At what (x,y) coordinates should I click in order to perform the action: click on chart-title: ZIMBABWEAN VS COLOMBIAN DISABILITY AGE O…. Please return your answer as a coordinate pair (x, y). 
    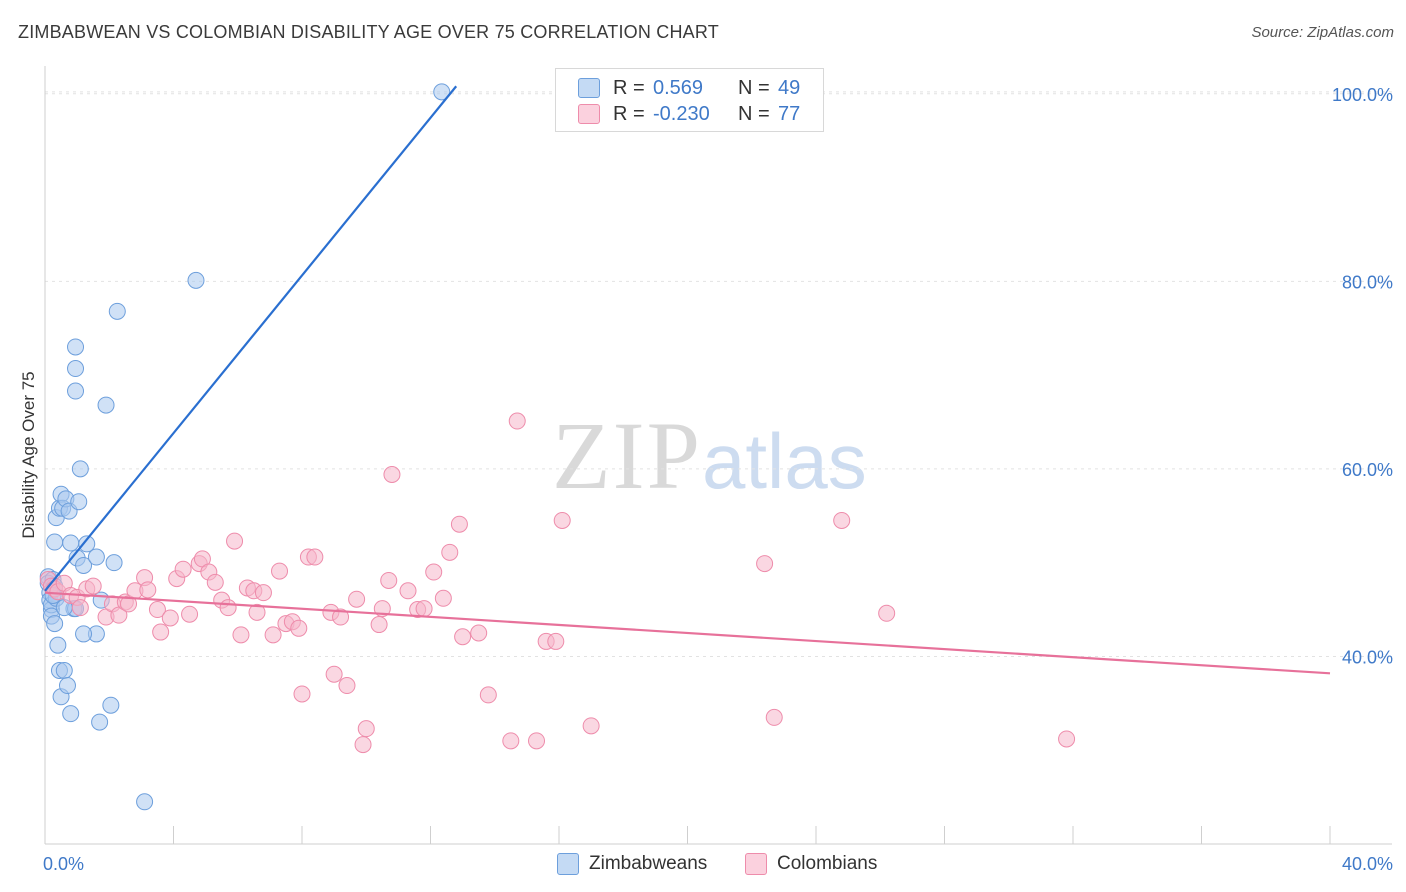
    Looking at the image, I should click on (368, 32).